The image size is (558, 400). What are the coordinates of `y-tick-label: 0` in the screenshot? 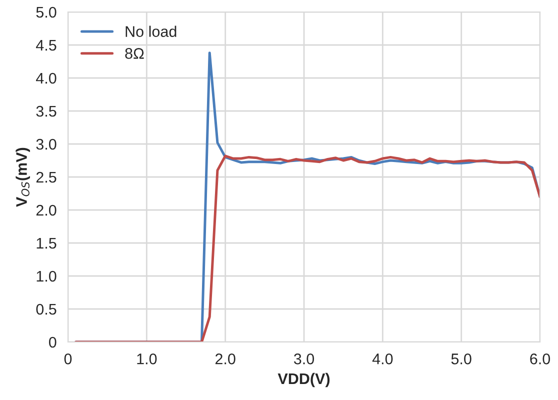 It's located at (52, 342).